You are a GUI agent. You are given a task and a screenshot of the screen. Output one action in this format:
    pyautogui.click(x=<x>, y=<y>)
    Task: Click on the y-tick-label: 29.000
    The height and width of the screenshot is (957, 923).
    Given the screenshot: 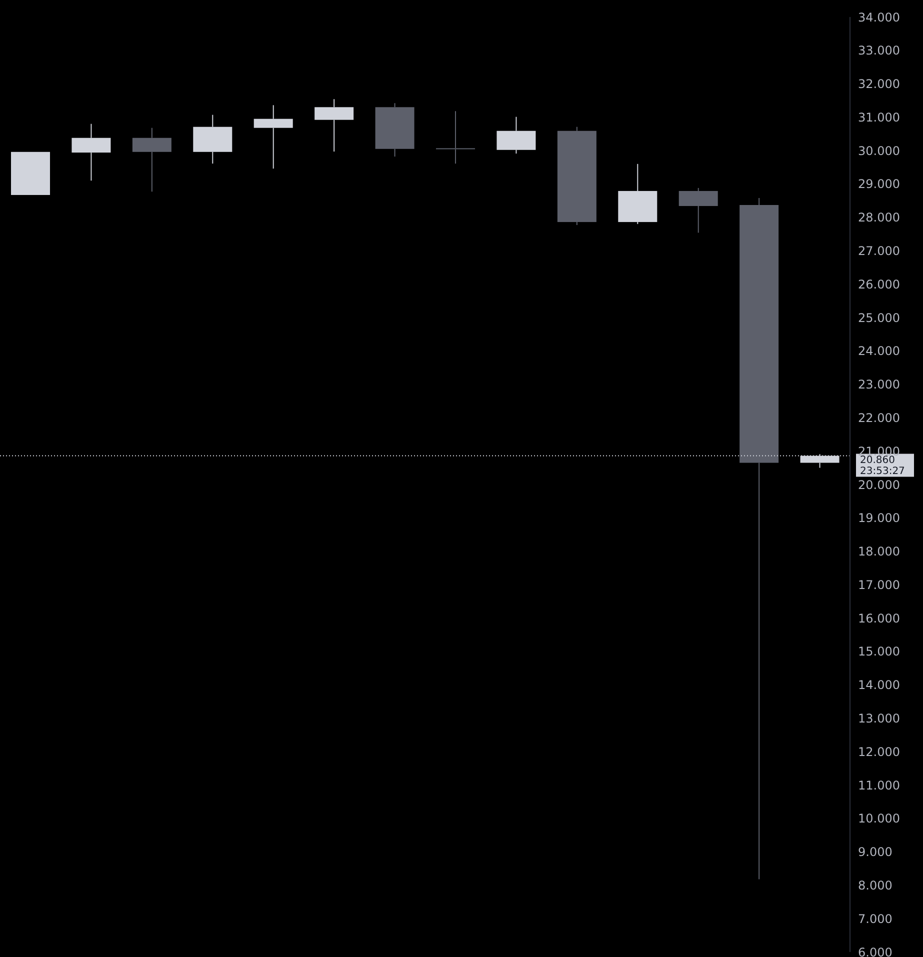 What is the action you would take?
    pyautogui.click(x=879, y=184)
    